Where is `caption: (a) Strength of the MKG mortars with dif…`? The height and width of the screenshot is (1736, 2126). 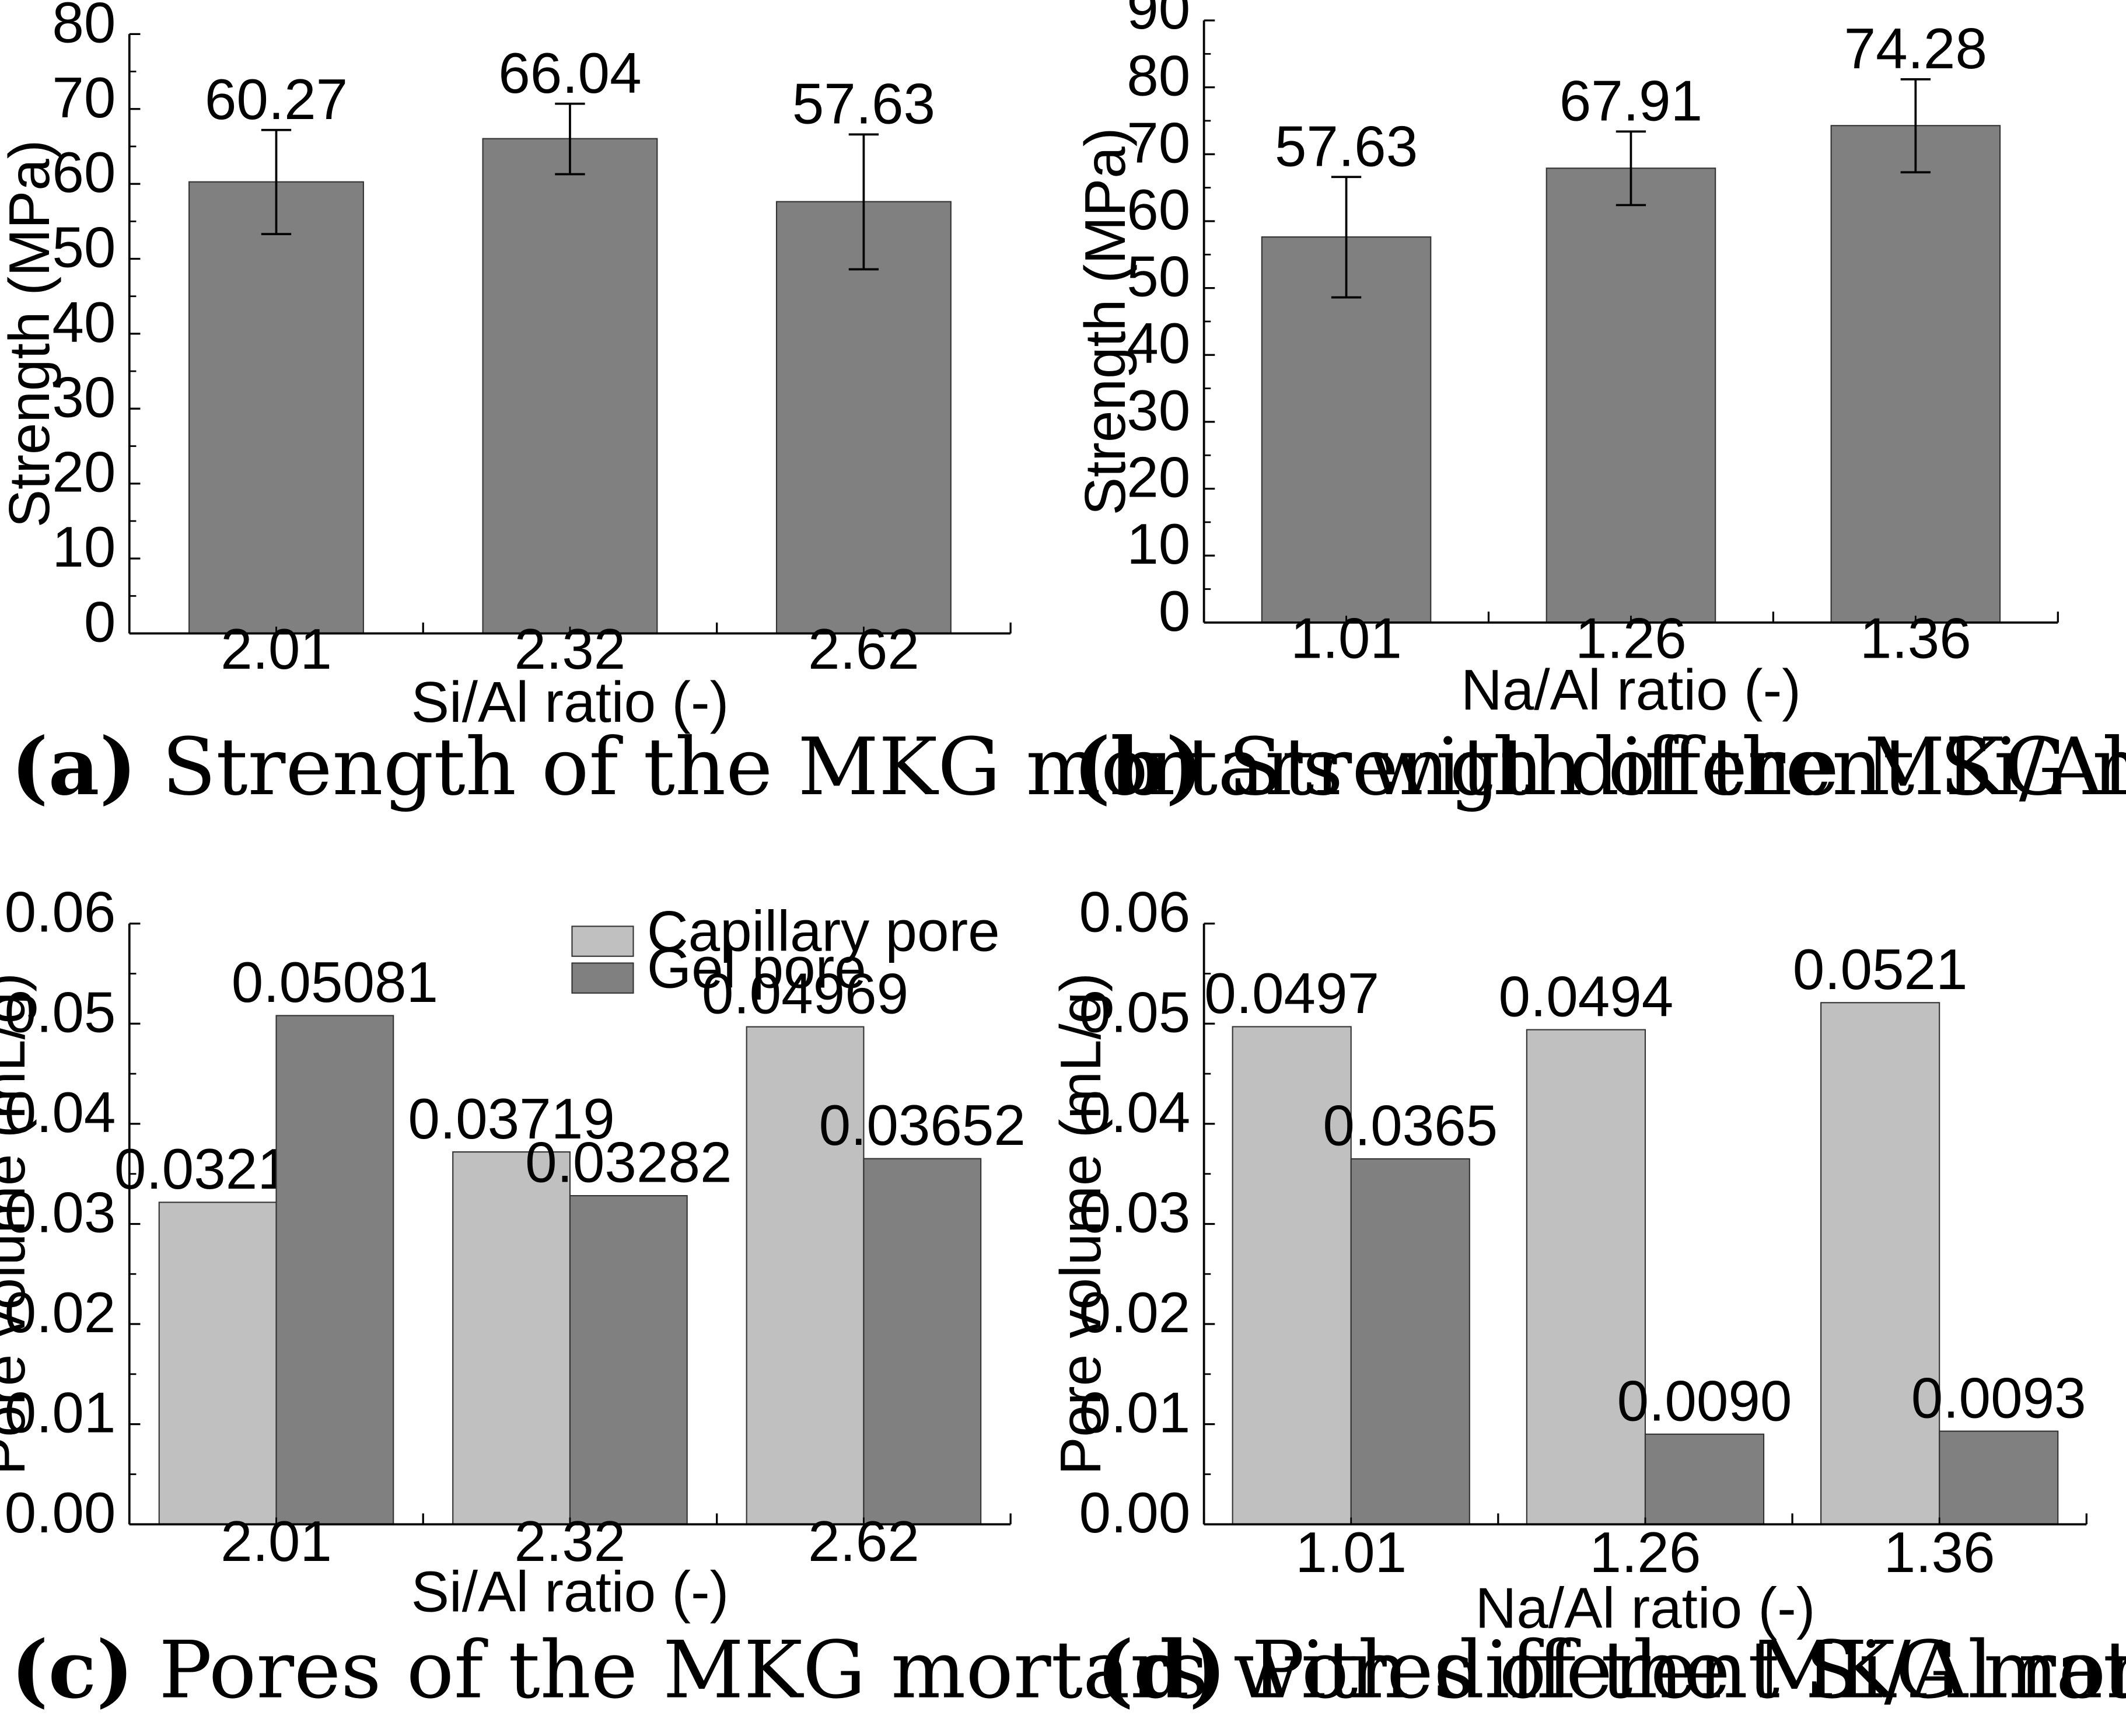 caption: (a) Strength of the MKG mortars with dif… is located at coordinates (1069, 766).